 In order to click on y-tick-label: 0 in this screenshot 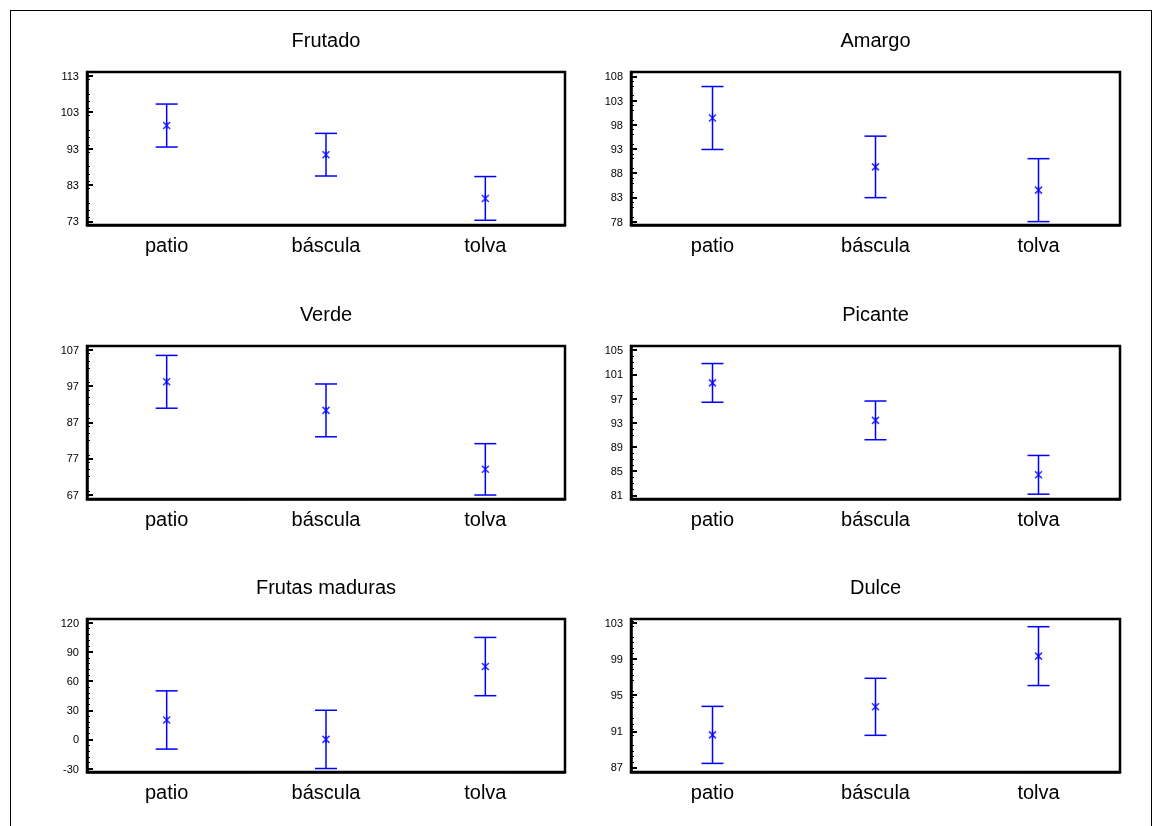, I will do `click(75, 739)`.